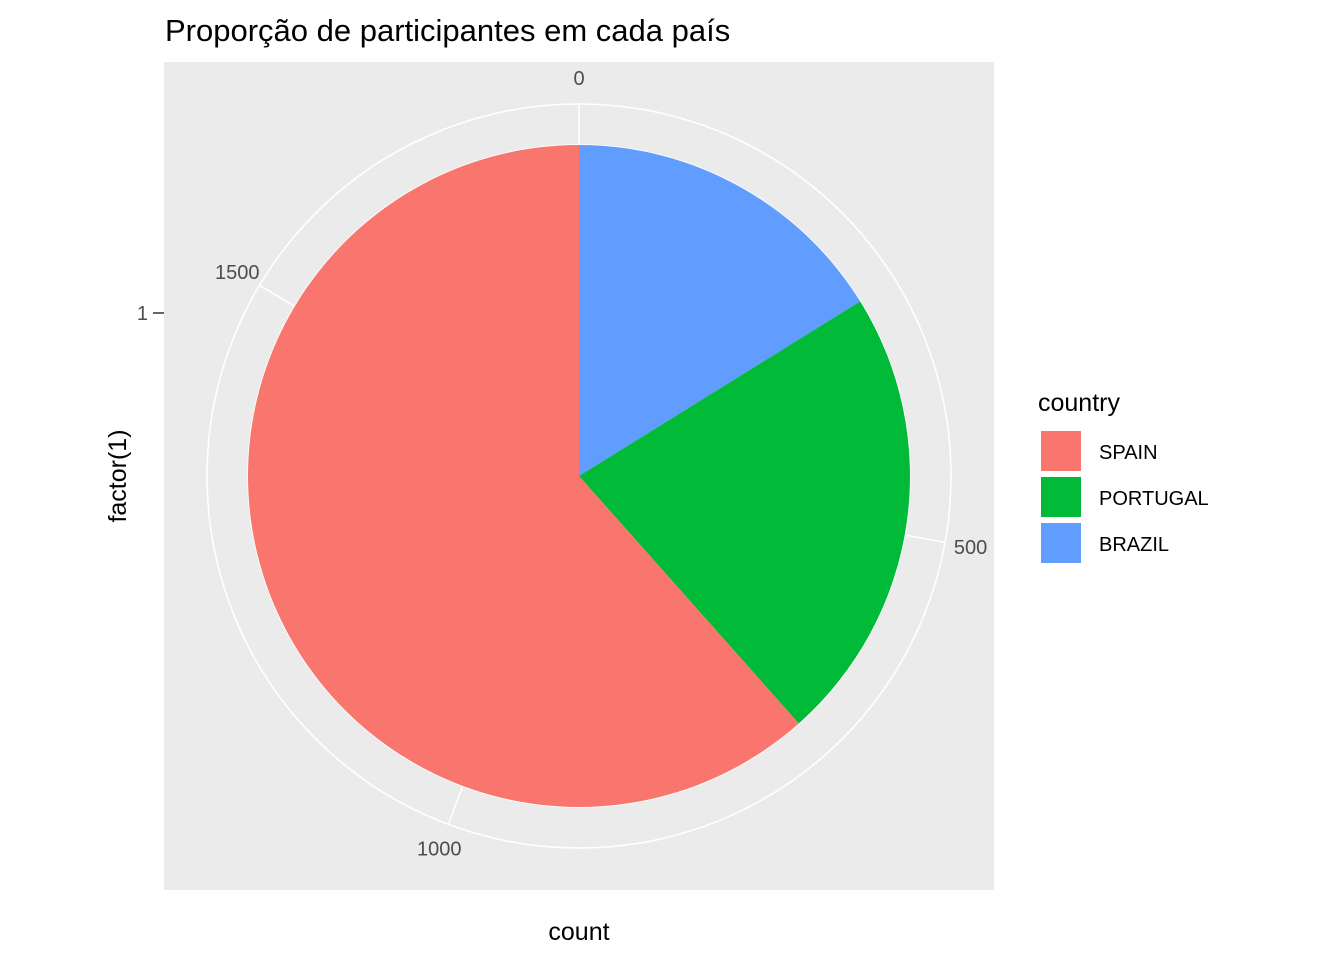 The height and width of the screenshot is (960, 1344). I want to click on legend-key-brazil, so click(1061, 543).